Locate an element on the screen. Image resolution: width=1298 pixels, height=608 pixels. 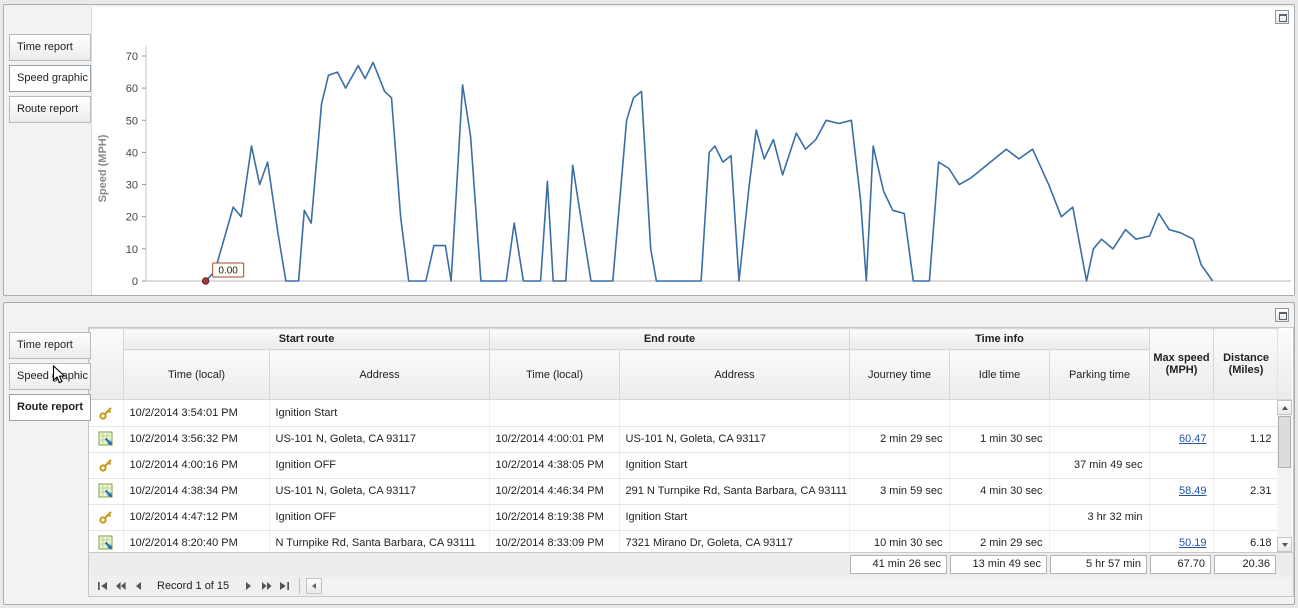
col-header-end-time: Time (local) is located at coordinates (554, 374).